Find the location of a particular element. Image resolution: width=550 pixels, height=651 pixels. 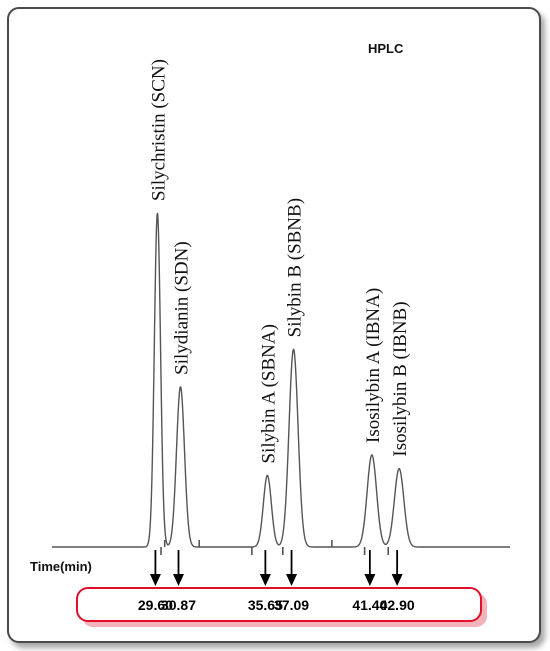

retention-box is located at coordinates (279, 604).